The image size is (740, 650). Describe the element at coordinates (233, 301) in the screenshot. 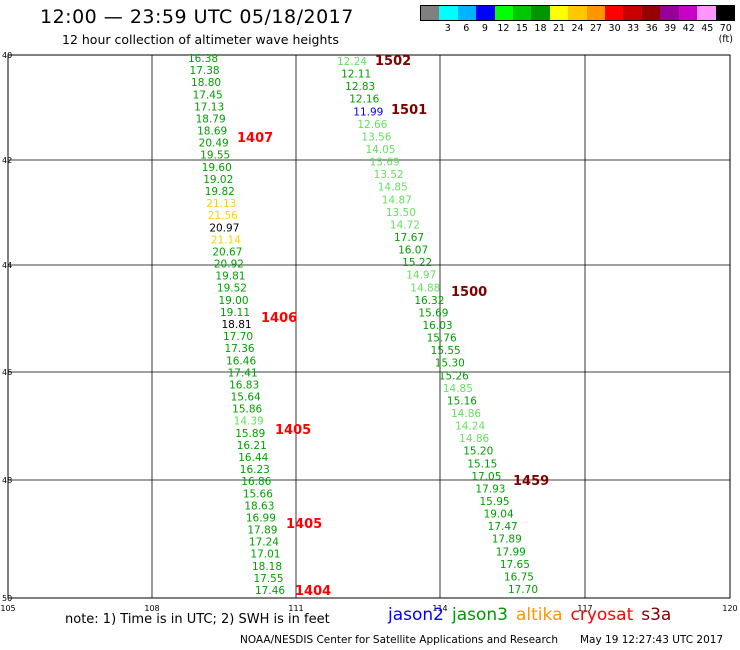

I see `wave-height-value: 19.00` at that location.